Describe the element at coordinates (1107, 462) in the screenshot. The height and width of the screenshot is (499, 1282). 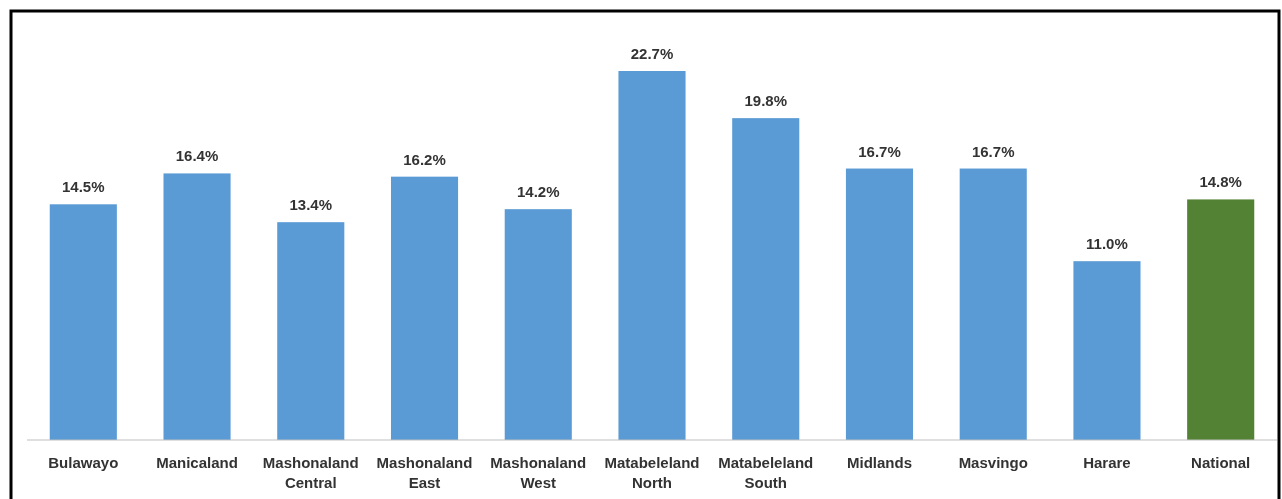
I see `x-tick-label: Harare` at that location.